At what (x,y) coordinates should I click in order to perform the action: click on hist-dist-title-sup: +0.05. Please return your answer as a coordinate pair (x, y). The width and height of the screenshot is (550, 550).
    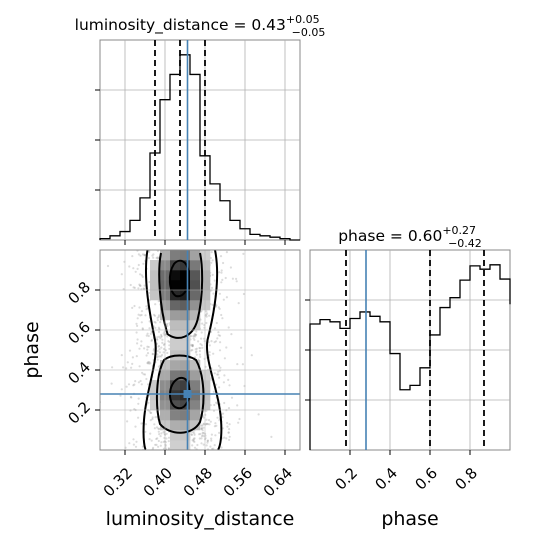
    Looking at the image, I should click on (303, 19).